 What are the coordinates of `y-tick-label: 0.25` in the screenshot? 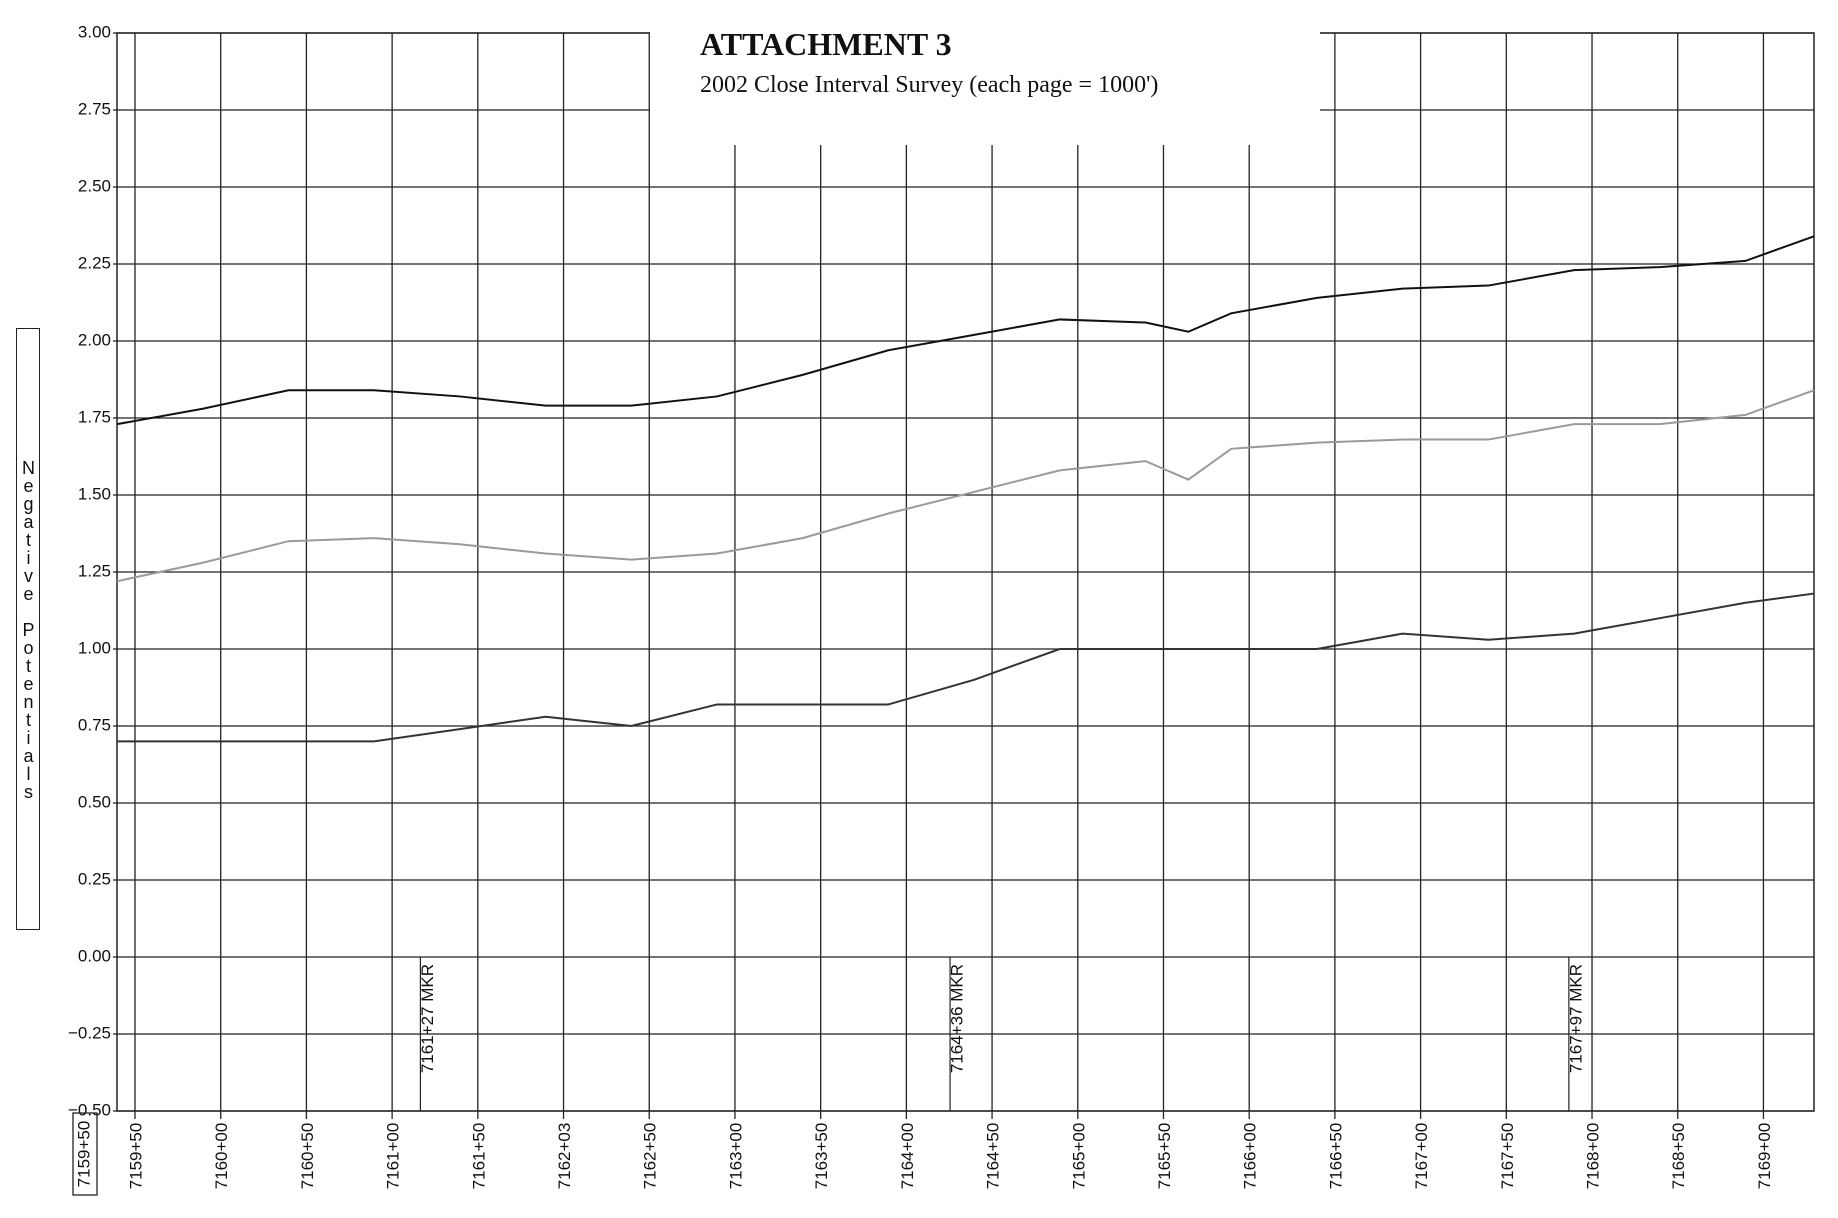 It's located at (94, 878).